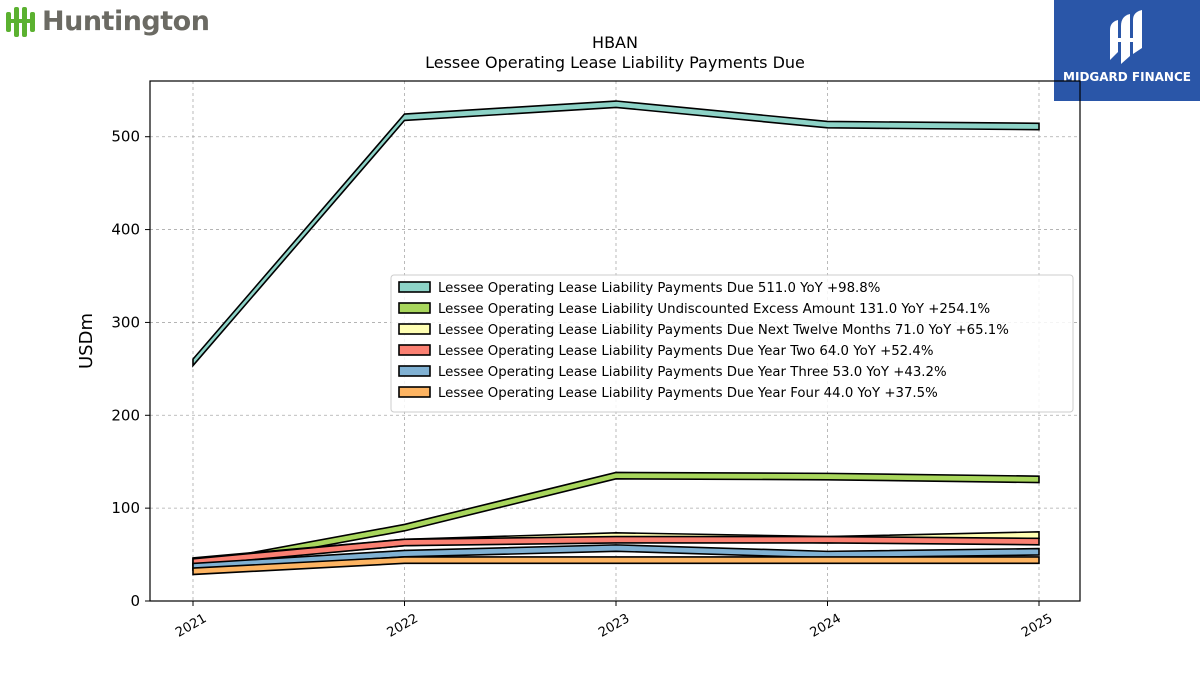  What do you see at coordinates (403, 626) in the screenshot?
I see `x-tick-label: 2022` at bounding box center [403, 626].